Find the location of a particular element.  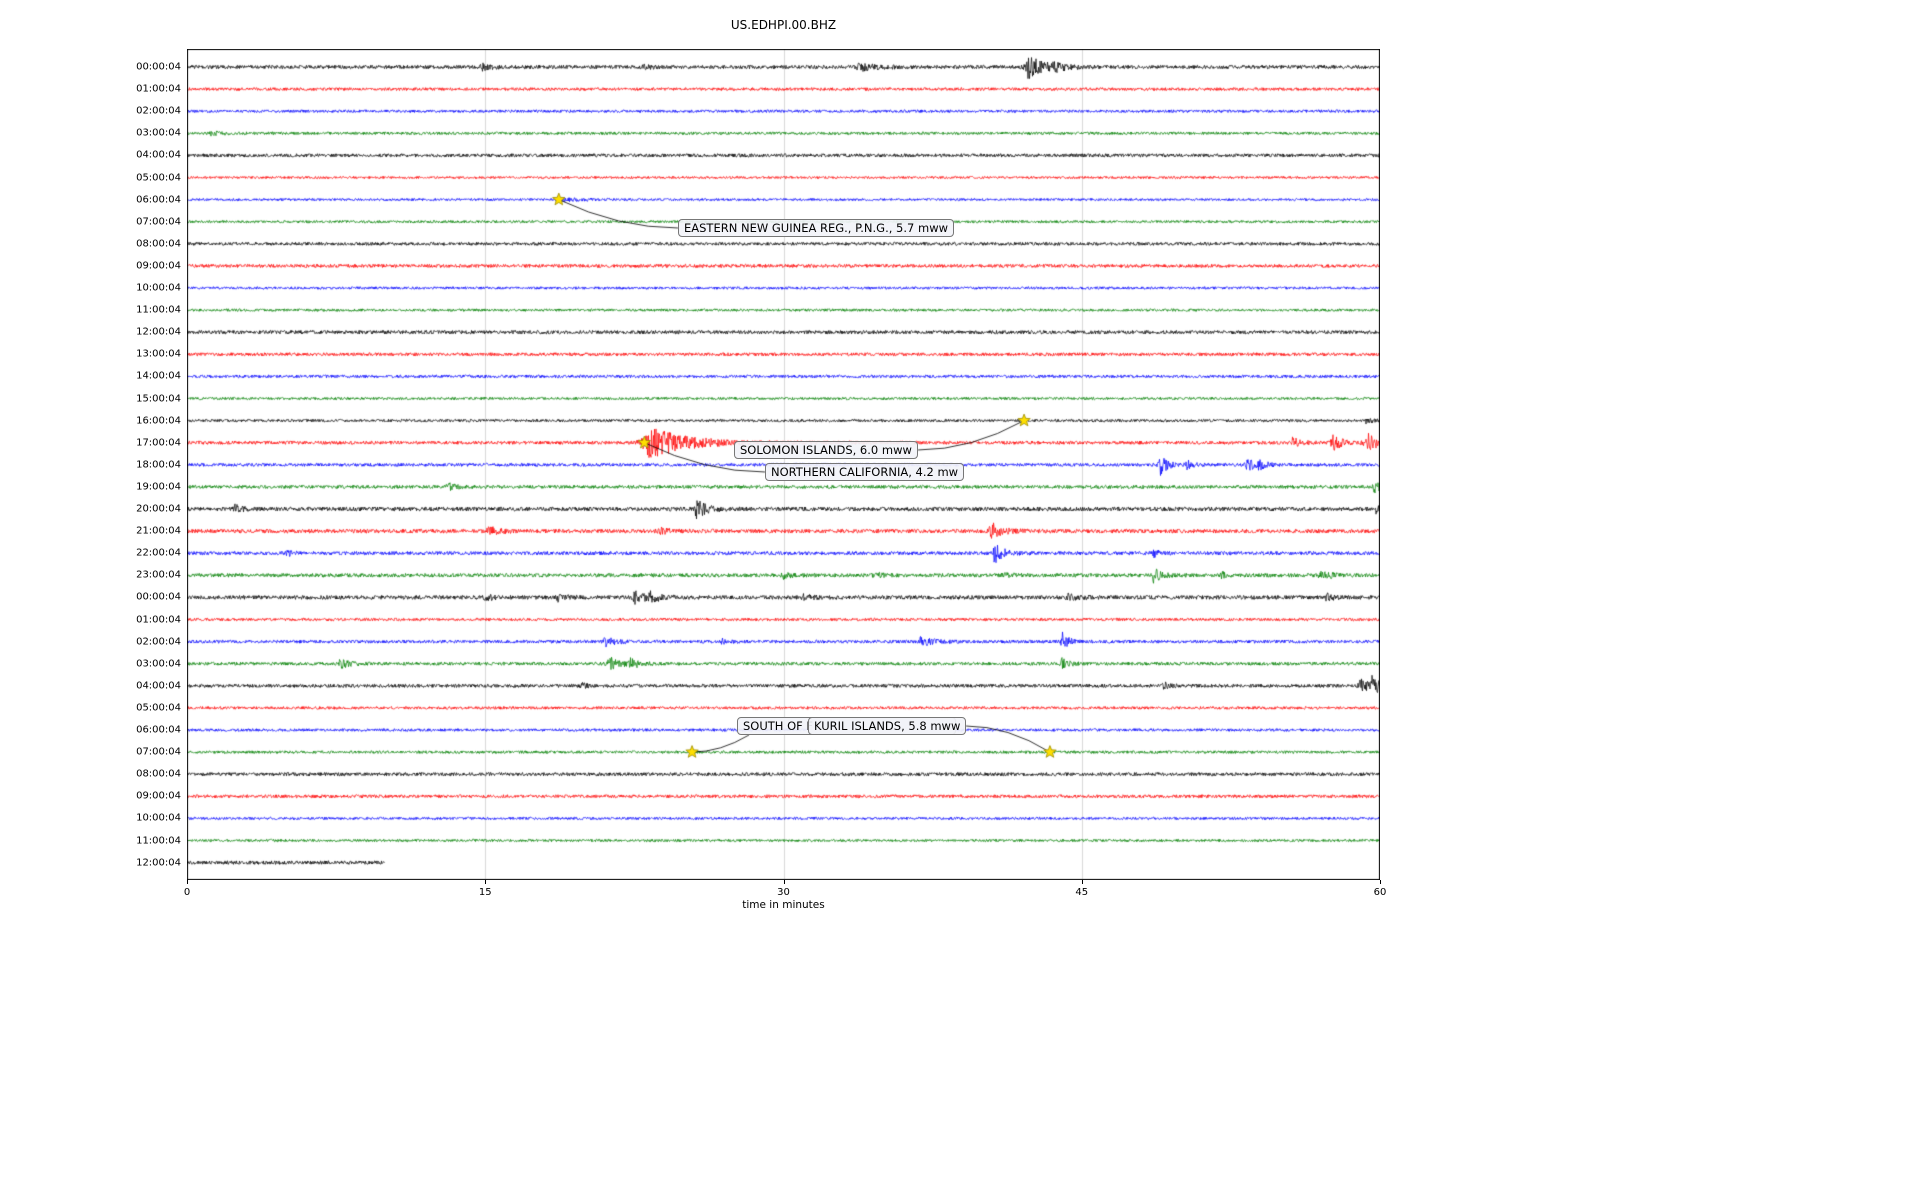

x-tick-label: 30 is located at coordinates (783, 892).